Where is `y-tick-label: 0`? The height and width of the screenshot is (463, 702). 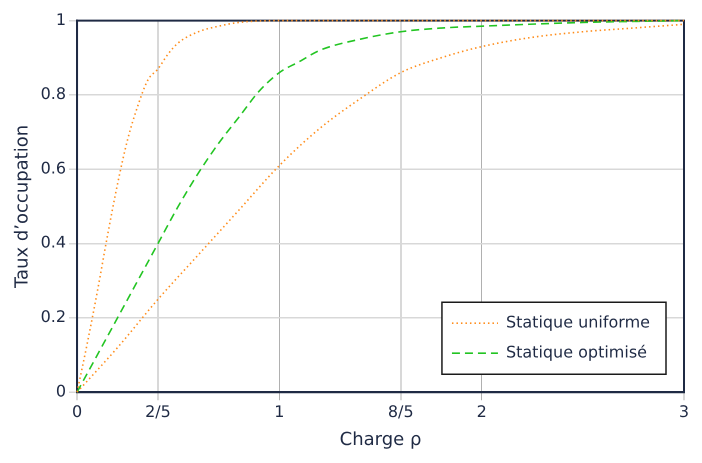 y-tick-label: 0 is located at coordinates (61, 390).